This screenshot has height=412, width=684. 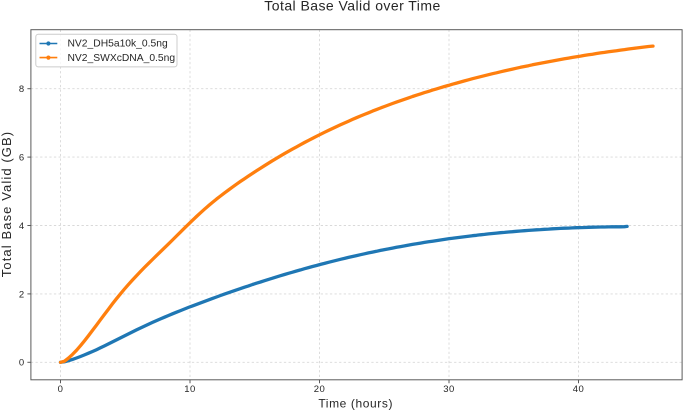 What do you see at coordinates (449, 389) in the screenshot?
I see `svg-text: 30` at bounding box center [449, 389].